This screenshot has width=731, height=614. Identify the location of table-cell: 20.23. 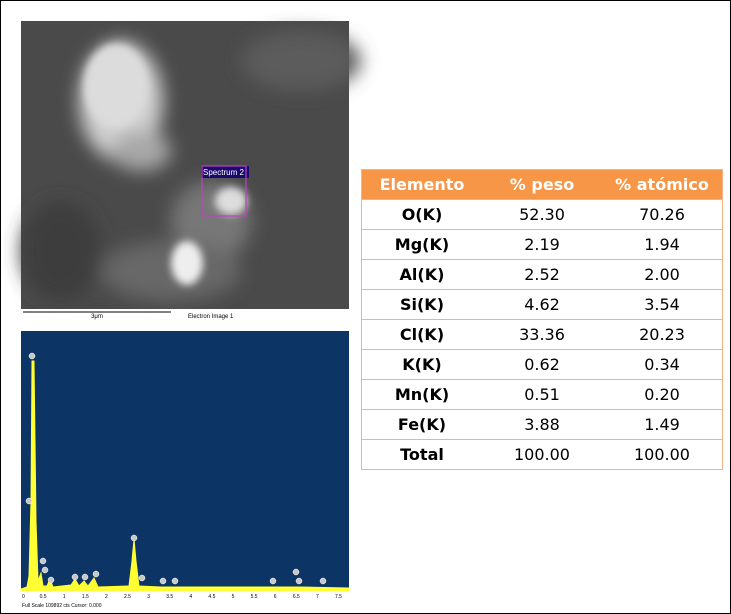
(662, 334).